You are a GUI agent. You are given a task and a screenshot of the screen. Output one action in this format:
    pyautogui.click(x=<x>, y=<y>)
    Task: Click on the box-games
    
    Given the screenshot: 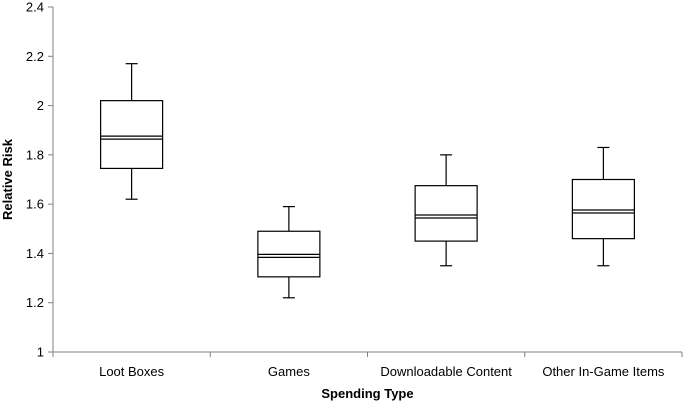 What is the action you would take?
    pyautogui.click(x=289, y=252)
    